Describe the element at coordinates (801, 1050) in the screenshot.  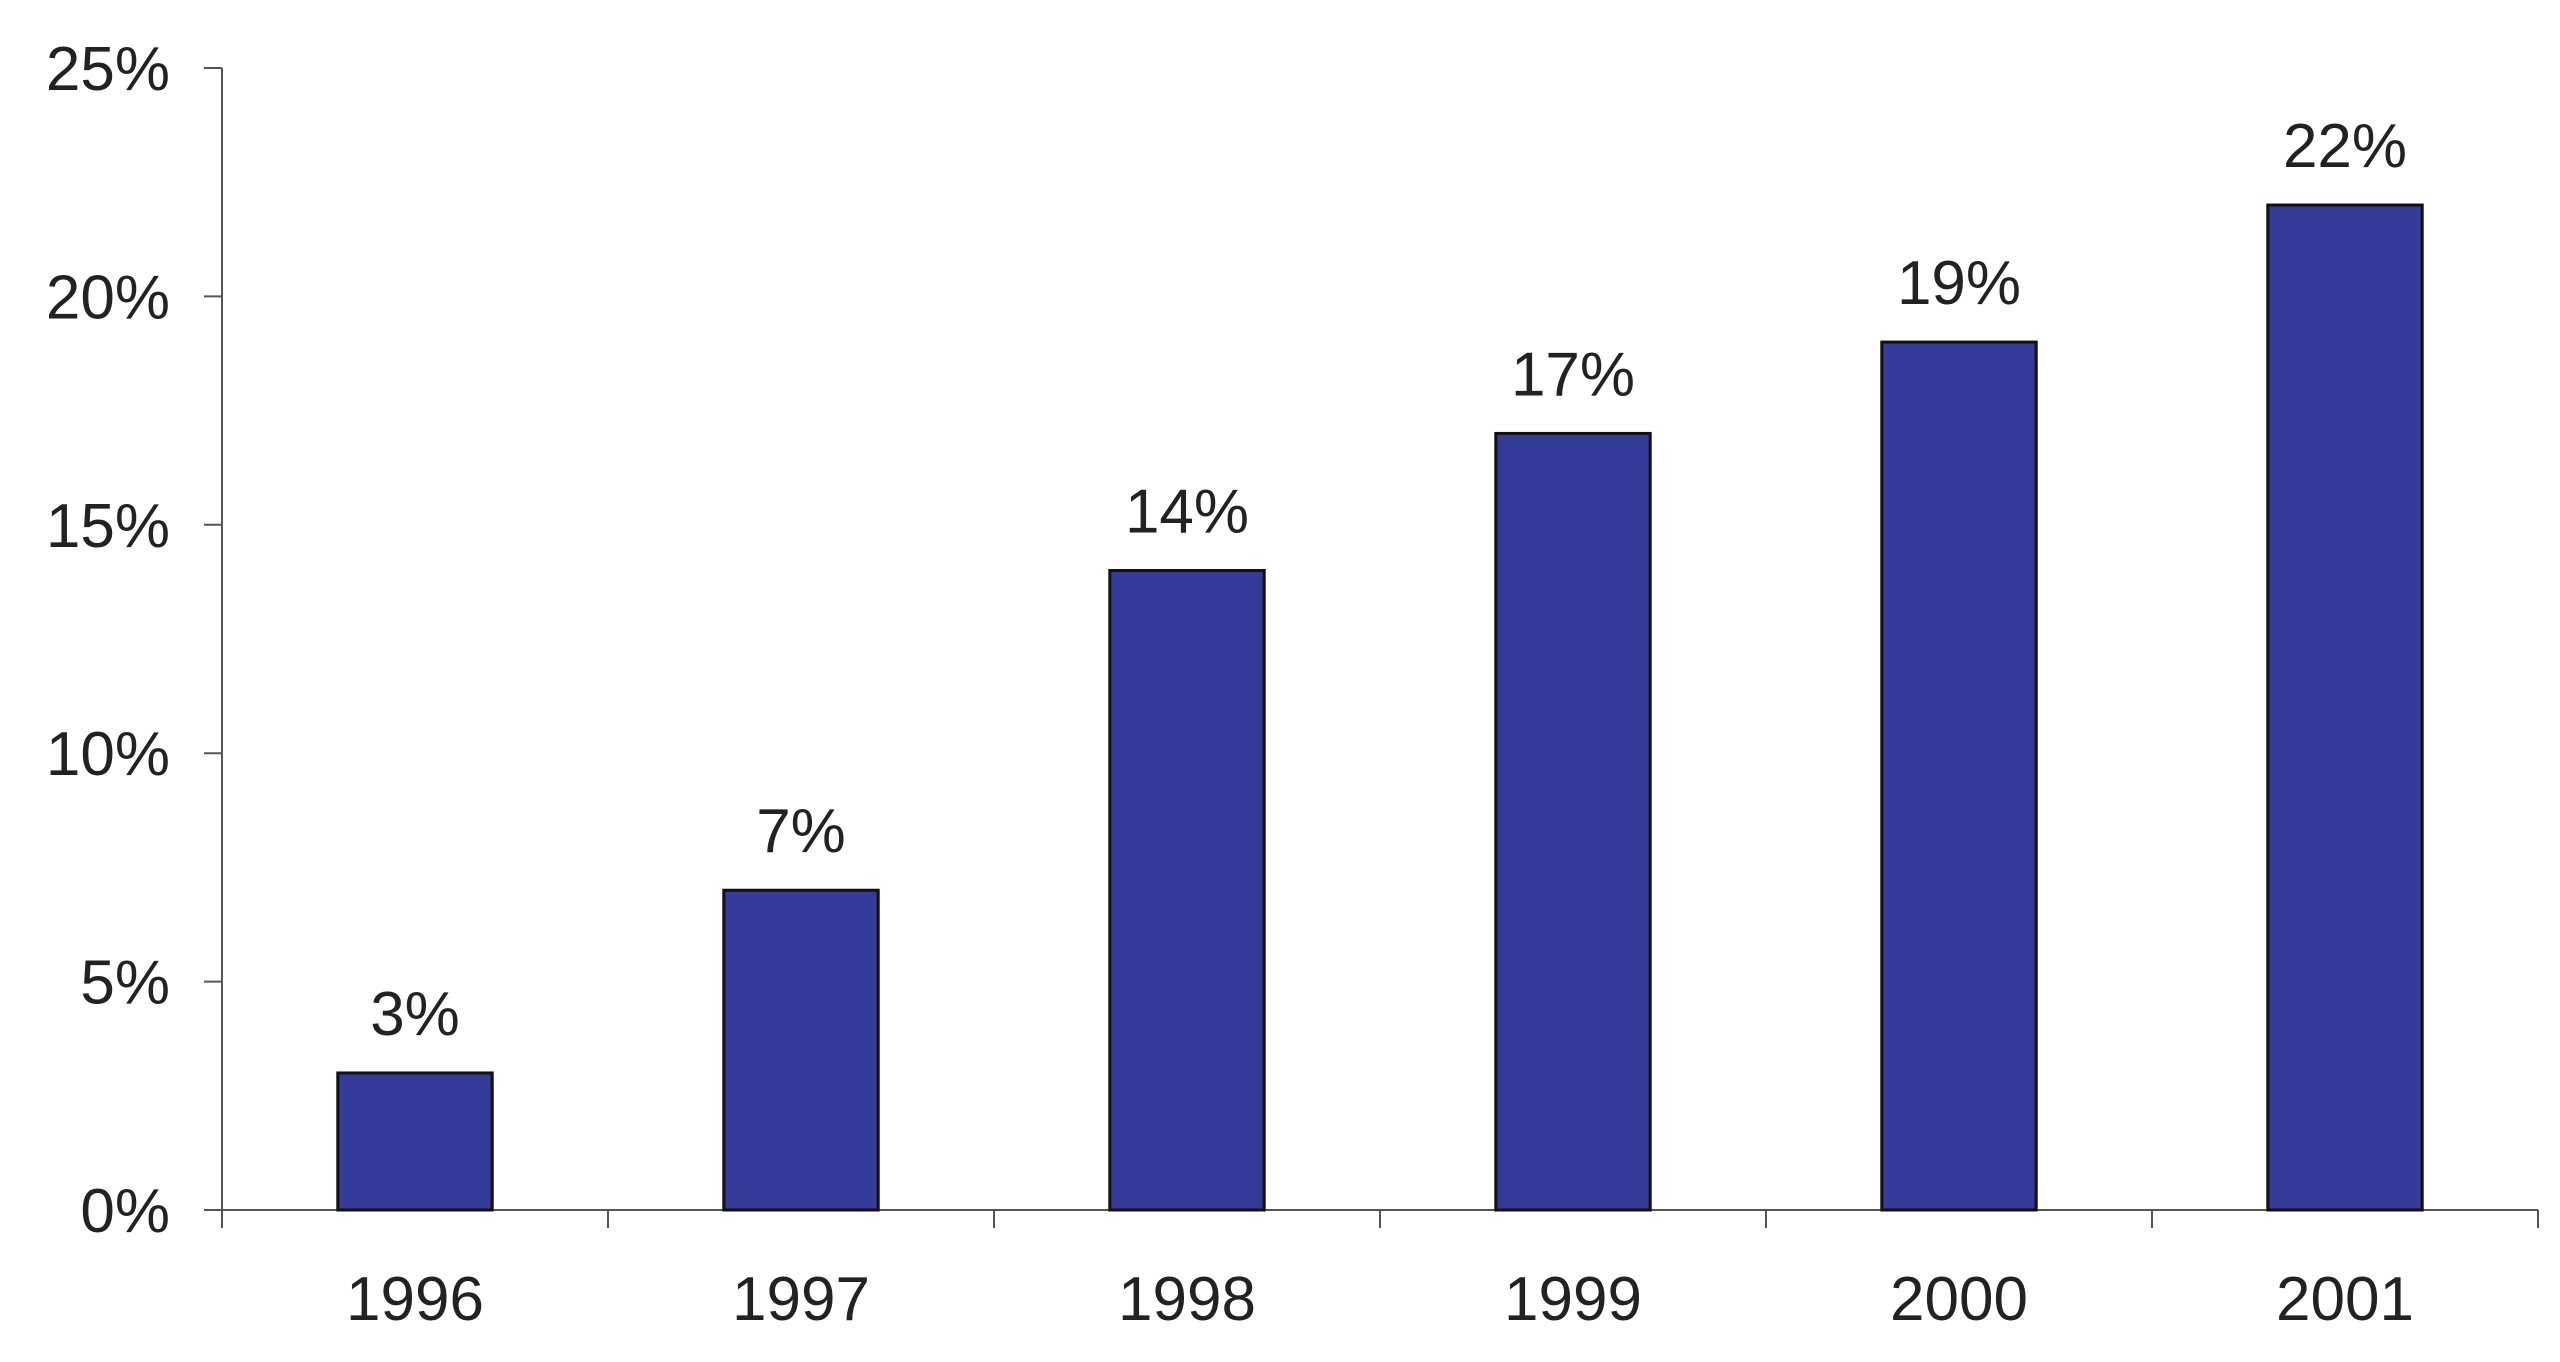
I see `bar-1997` at that location.